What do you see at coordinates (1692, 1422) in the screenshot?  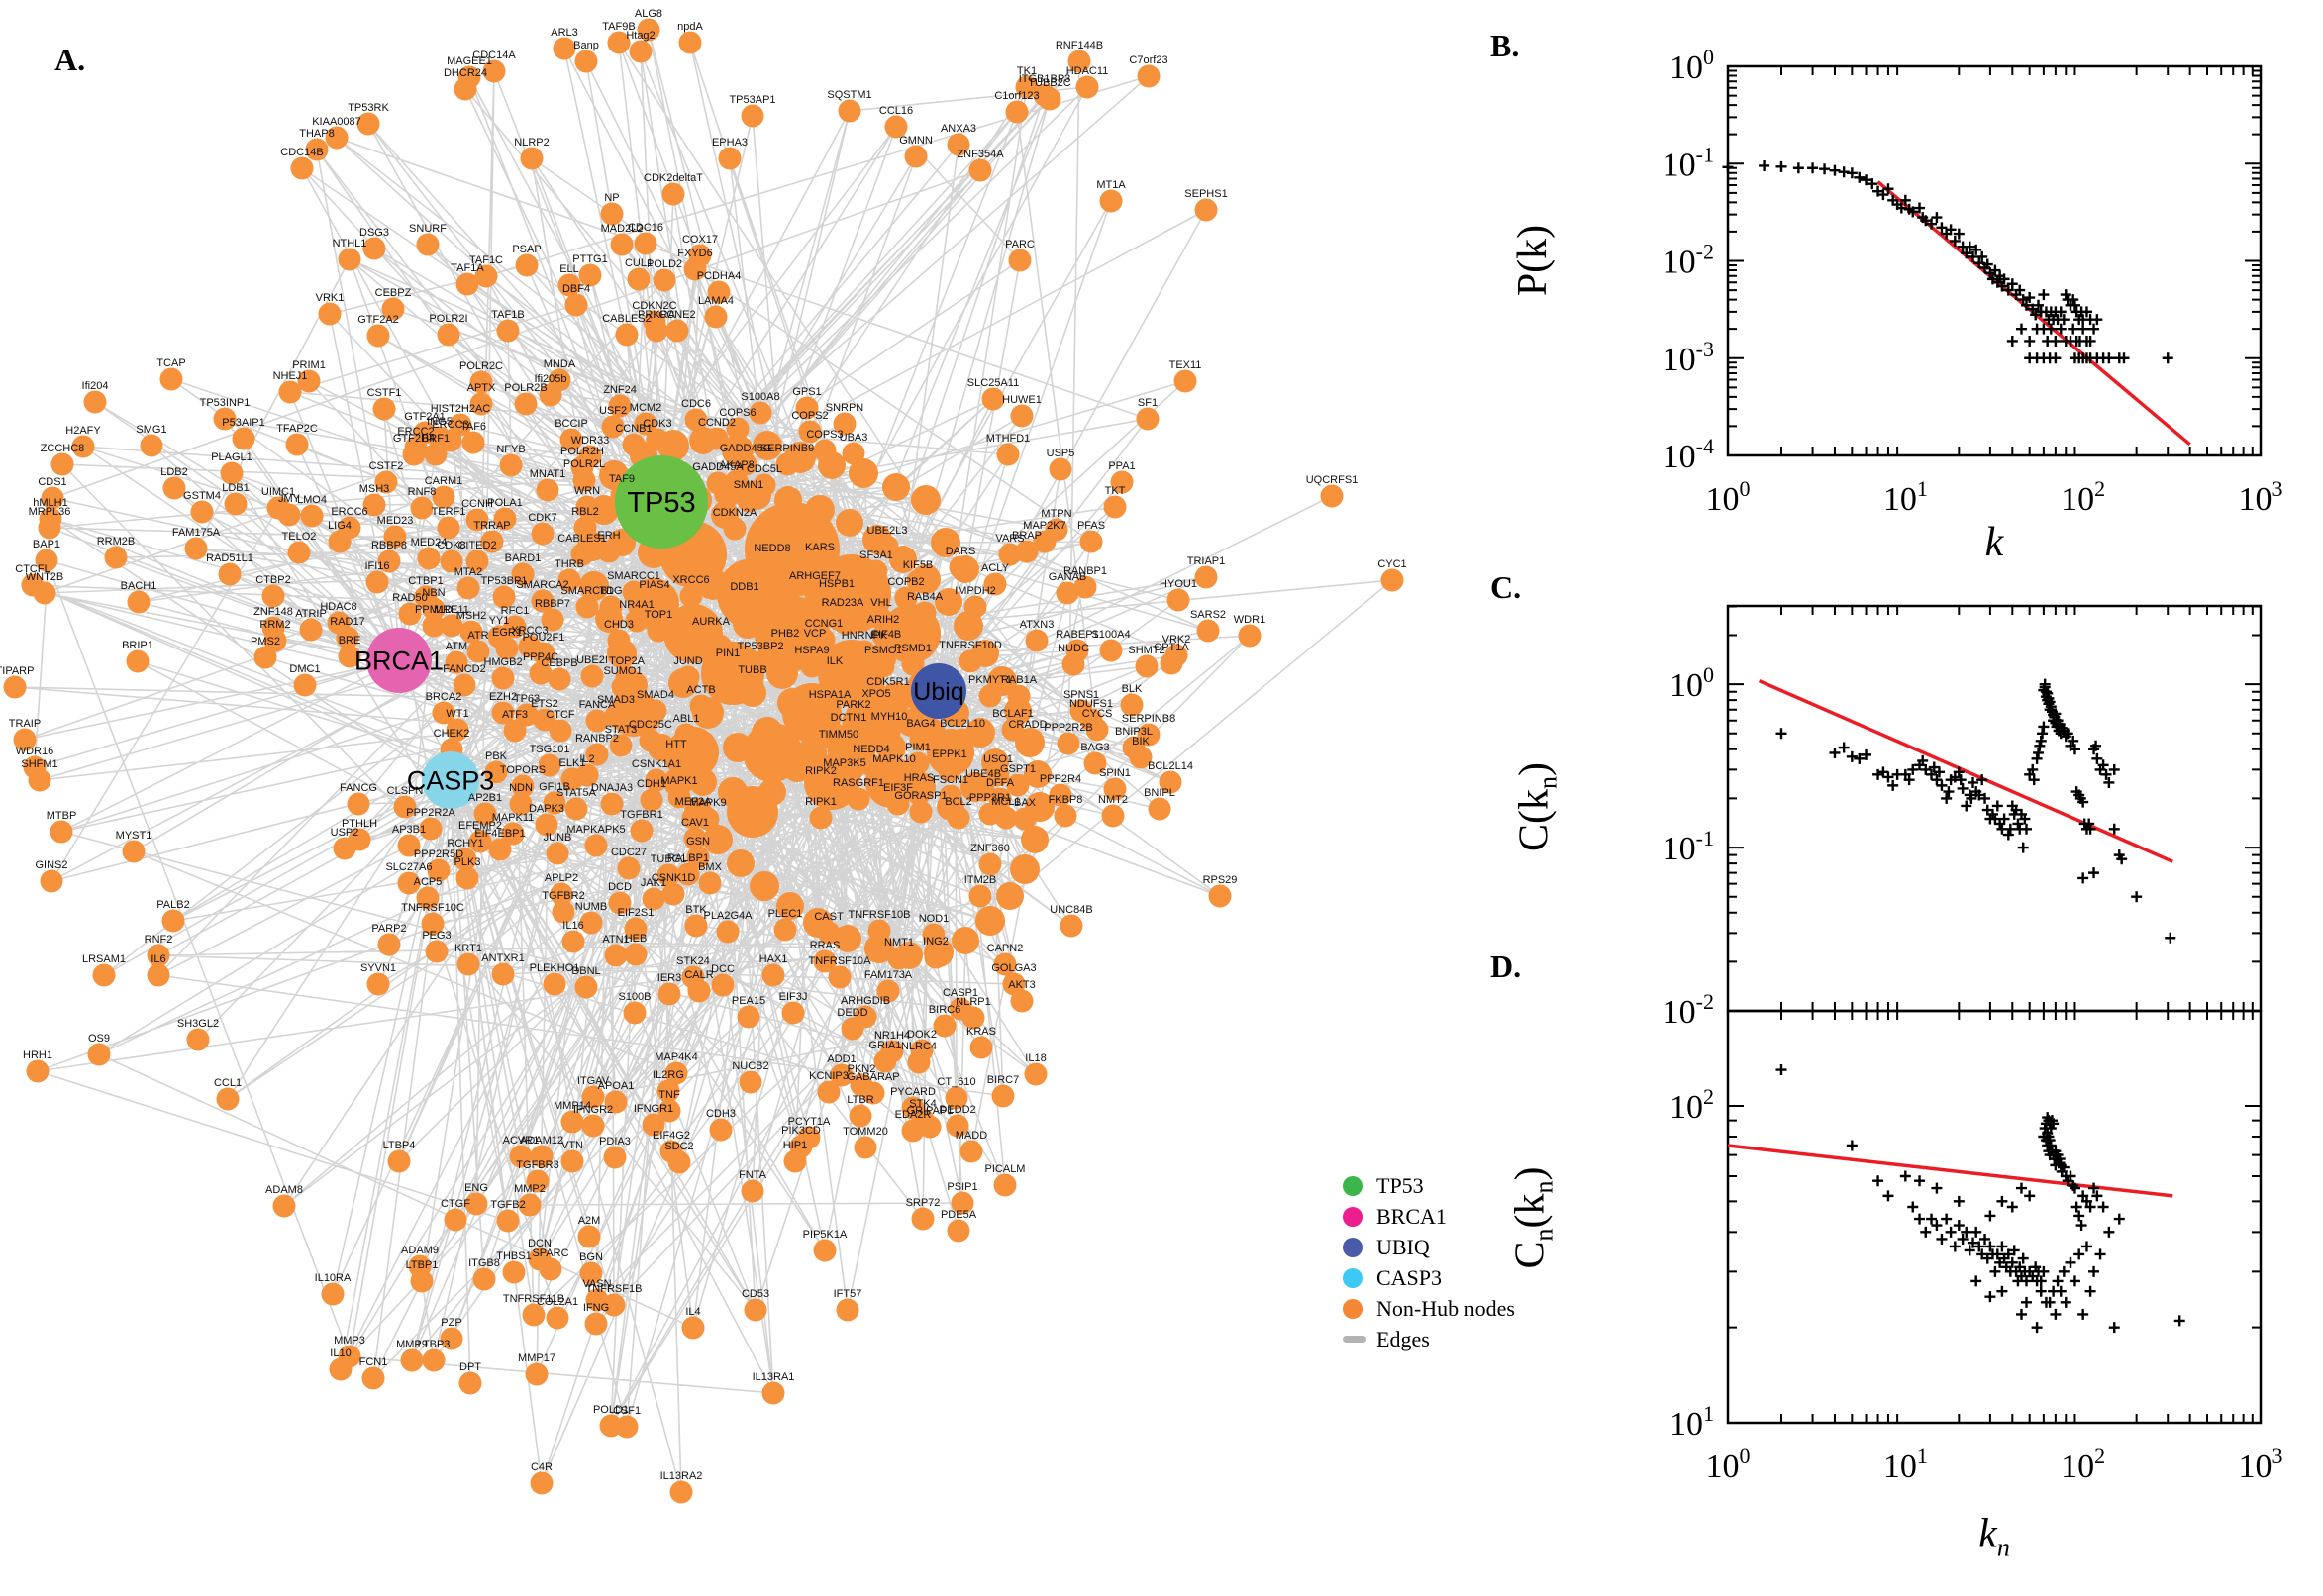 I see `svg-text: 10¹` at bounding box center [1692, 1422].